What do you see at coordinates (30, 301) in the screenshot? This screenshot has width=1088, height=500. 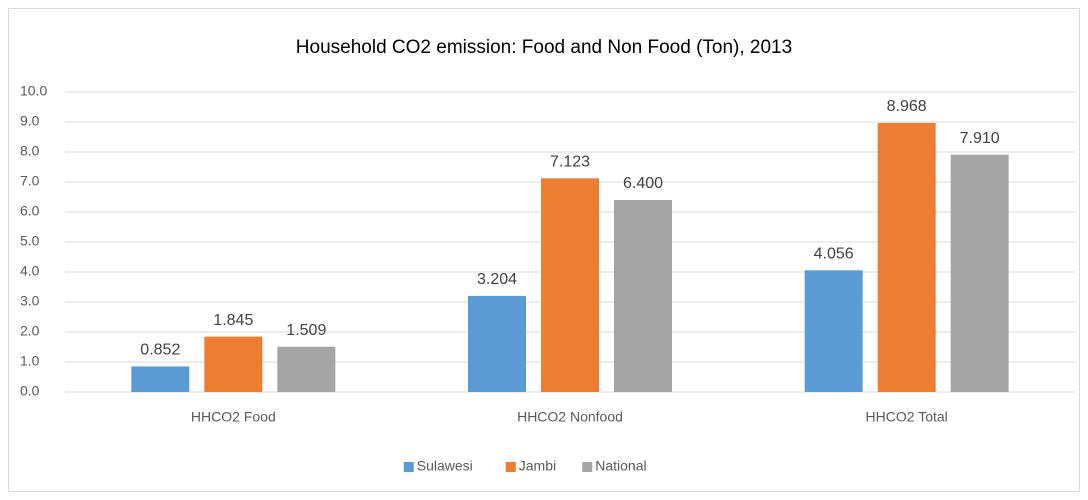 I see `y-tick-label: 3.0` at bounding box center [30, 301].